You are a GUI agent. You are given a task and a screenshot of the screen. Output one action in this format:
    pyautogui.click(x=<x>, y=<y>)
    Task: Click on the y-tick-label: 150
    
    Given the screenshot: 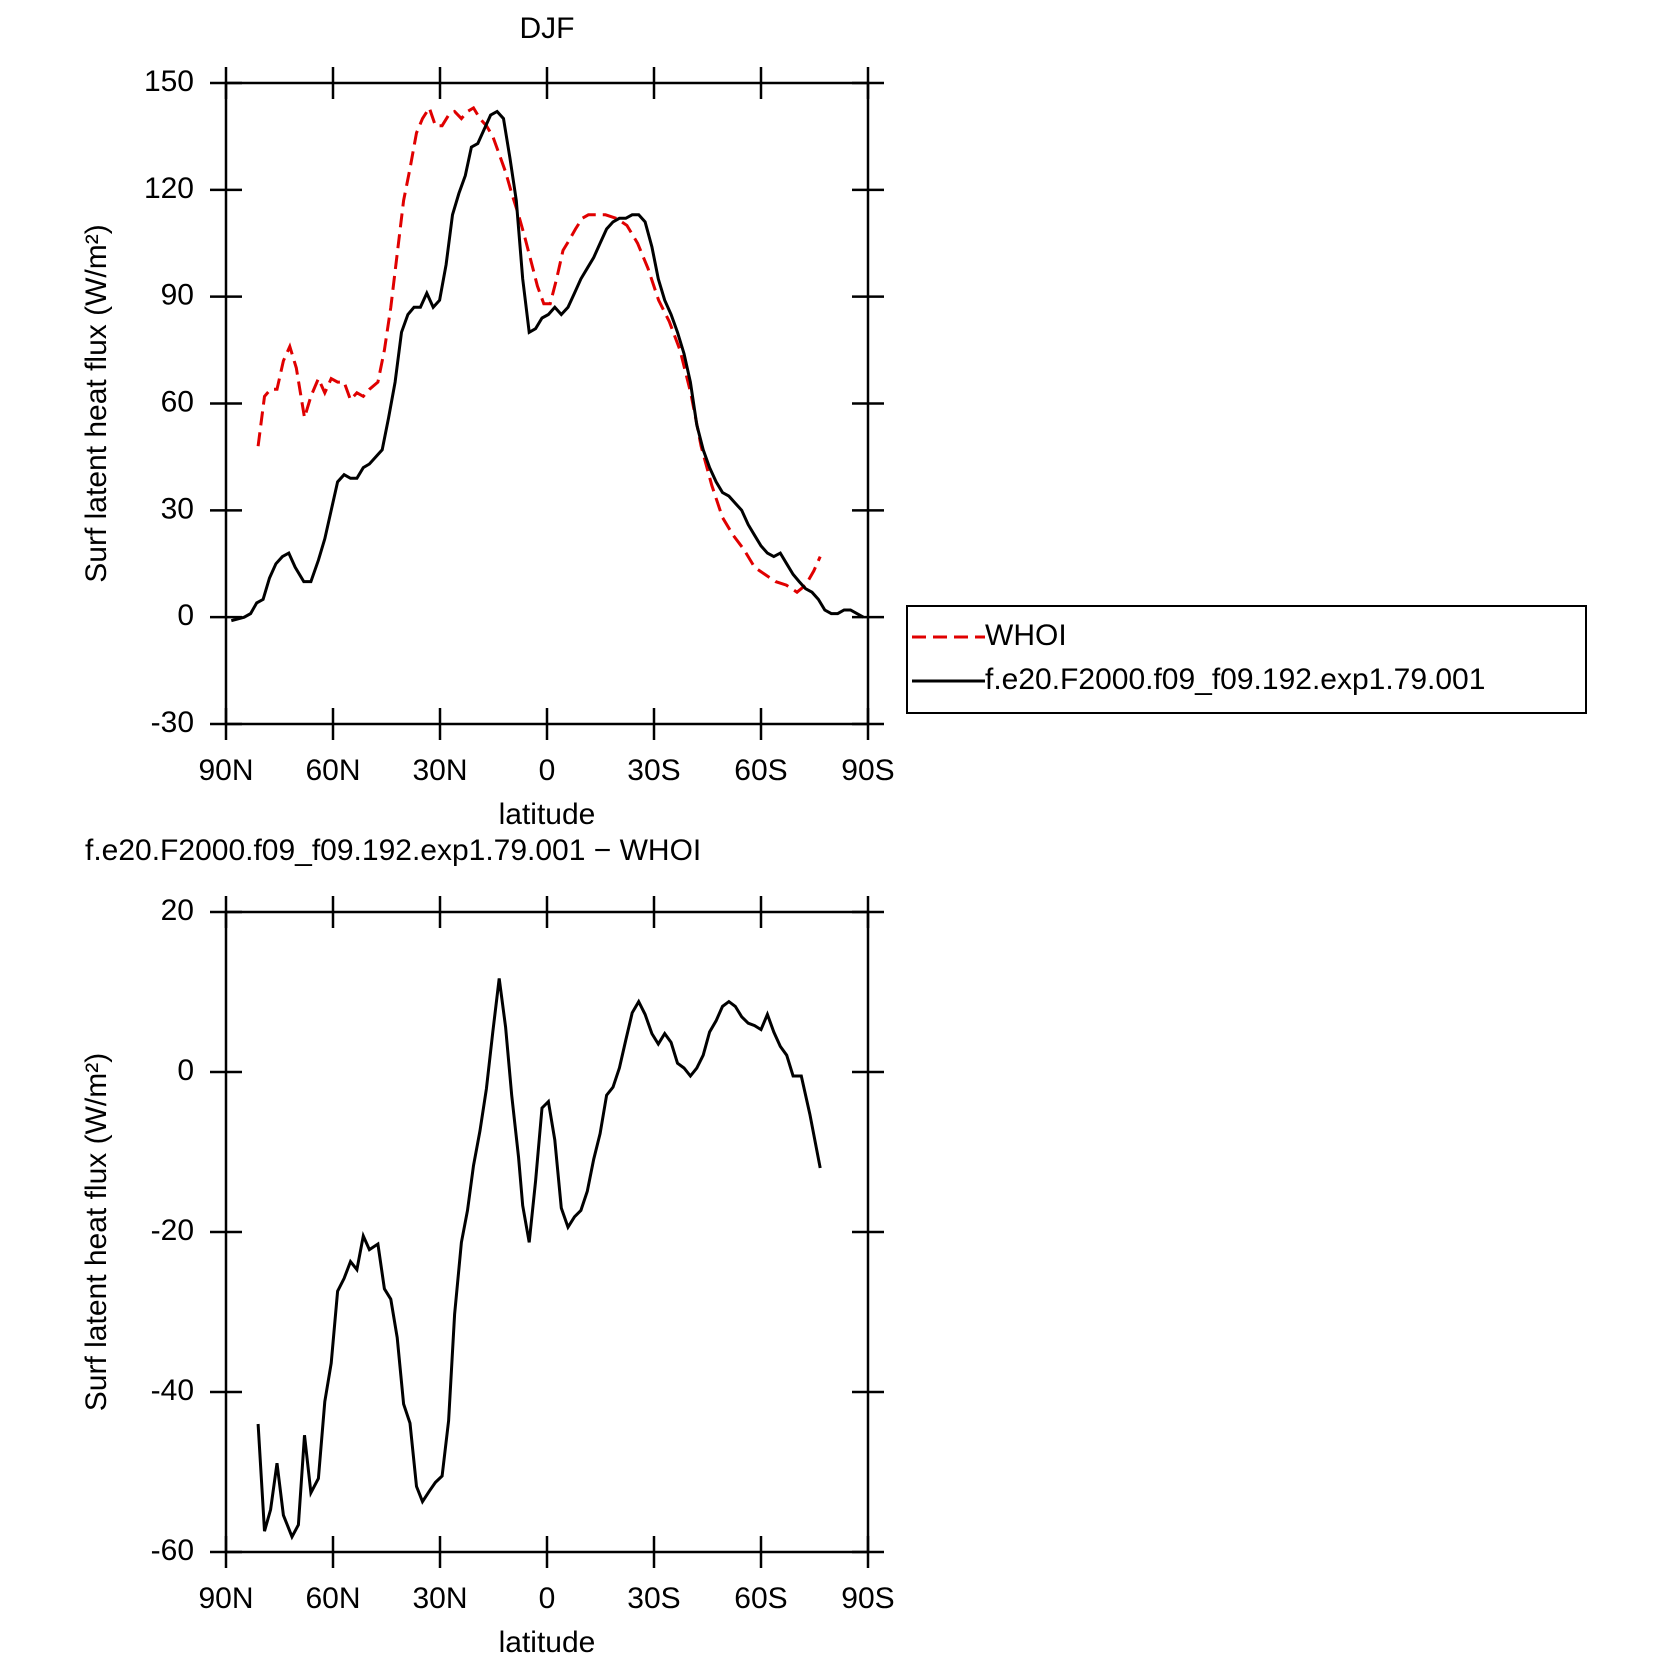 What is the action you would take?
    pyautogui.click(x=169, y=81)
    